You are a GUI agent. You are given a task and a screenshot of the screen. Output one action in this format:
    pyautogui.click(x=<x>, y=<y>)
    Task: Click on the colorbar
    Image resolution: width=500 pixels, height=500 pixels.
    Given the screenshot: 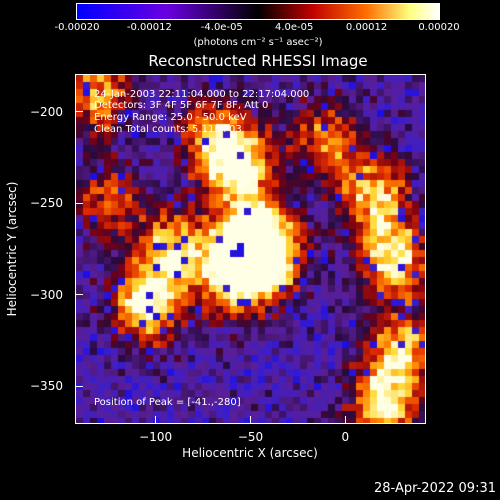 What is the action you would take?
    pyautogui.click(x=258, y=11)
    